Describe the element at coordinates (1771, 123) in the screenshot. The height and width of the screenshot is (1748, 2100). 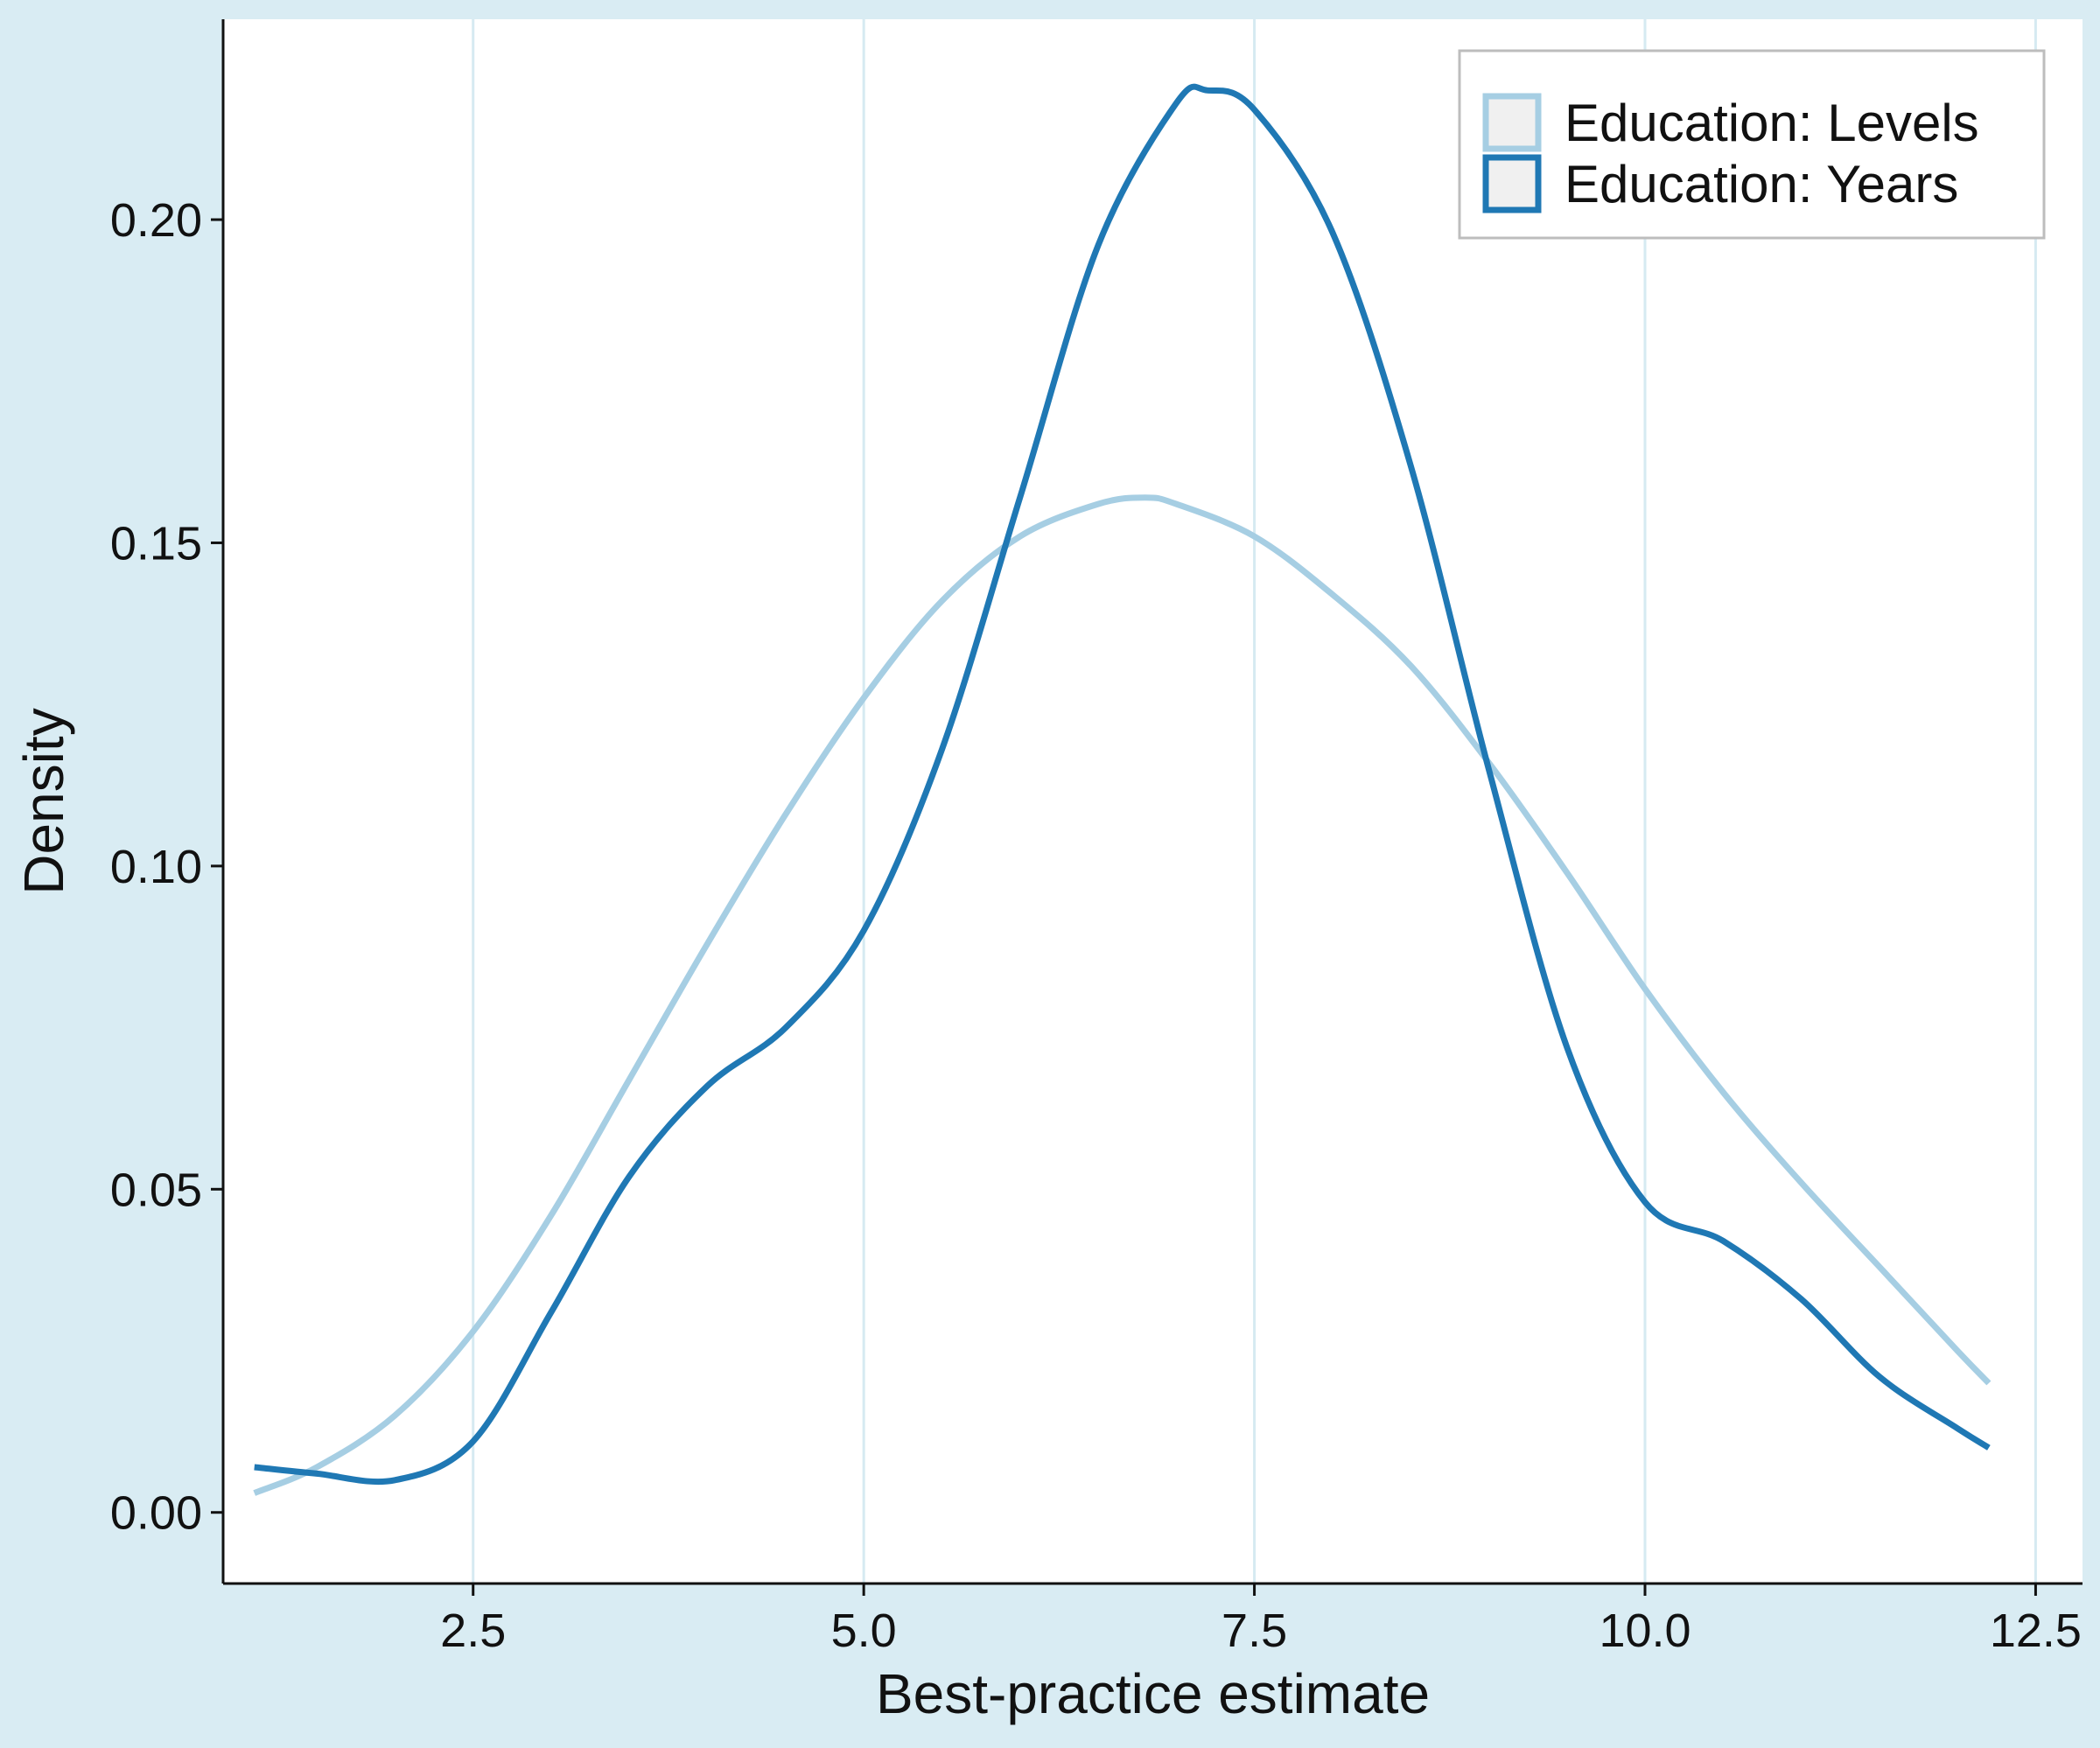
I see `legend-label-education-levels: Education: Levels` at that location.